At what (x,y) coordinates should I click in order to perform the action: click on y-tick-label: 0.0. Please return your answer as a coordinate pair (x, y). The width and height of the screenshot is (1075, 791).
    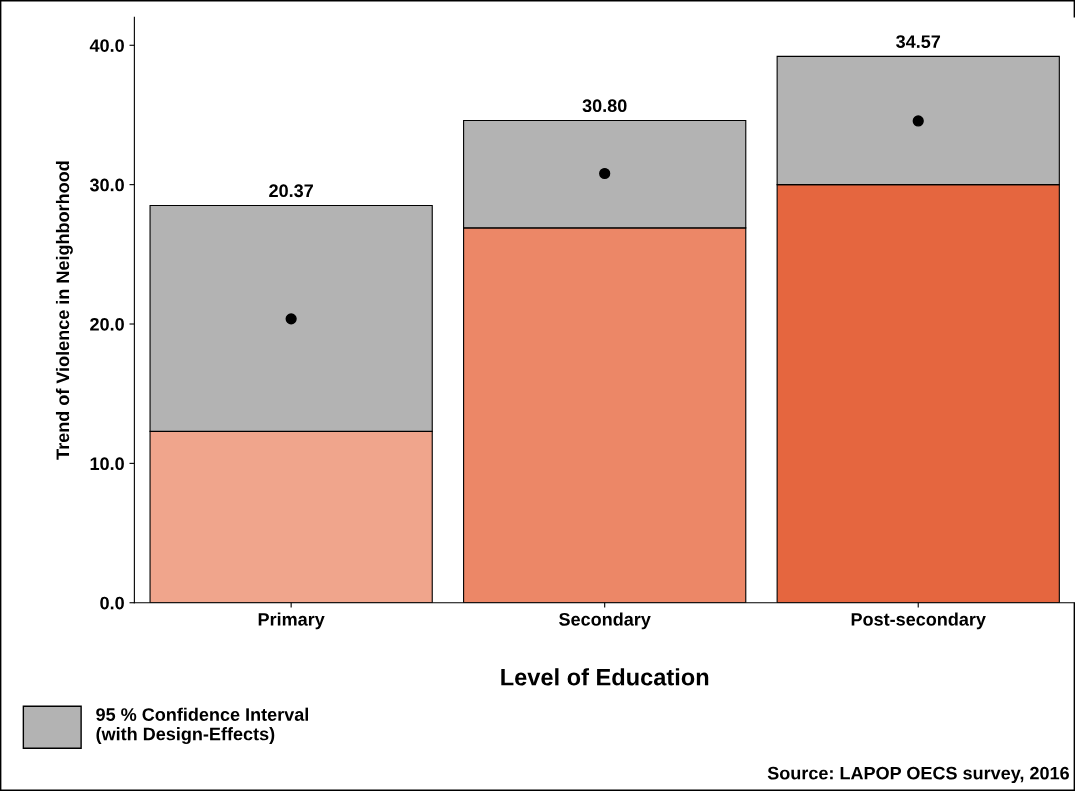
    Looking at the image, I should click on (112, 603).